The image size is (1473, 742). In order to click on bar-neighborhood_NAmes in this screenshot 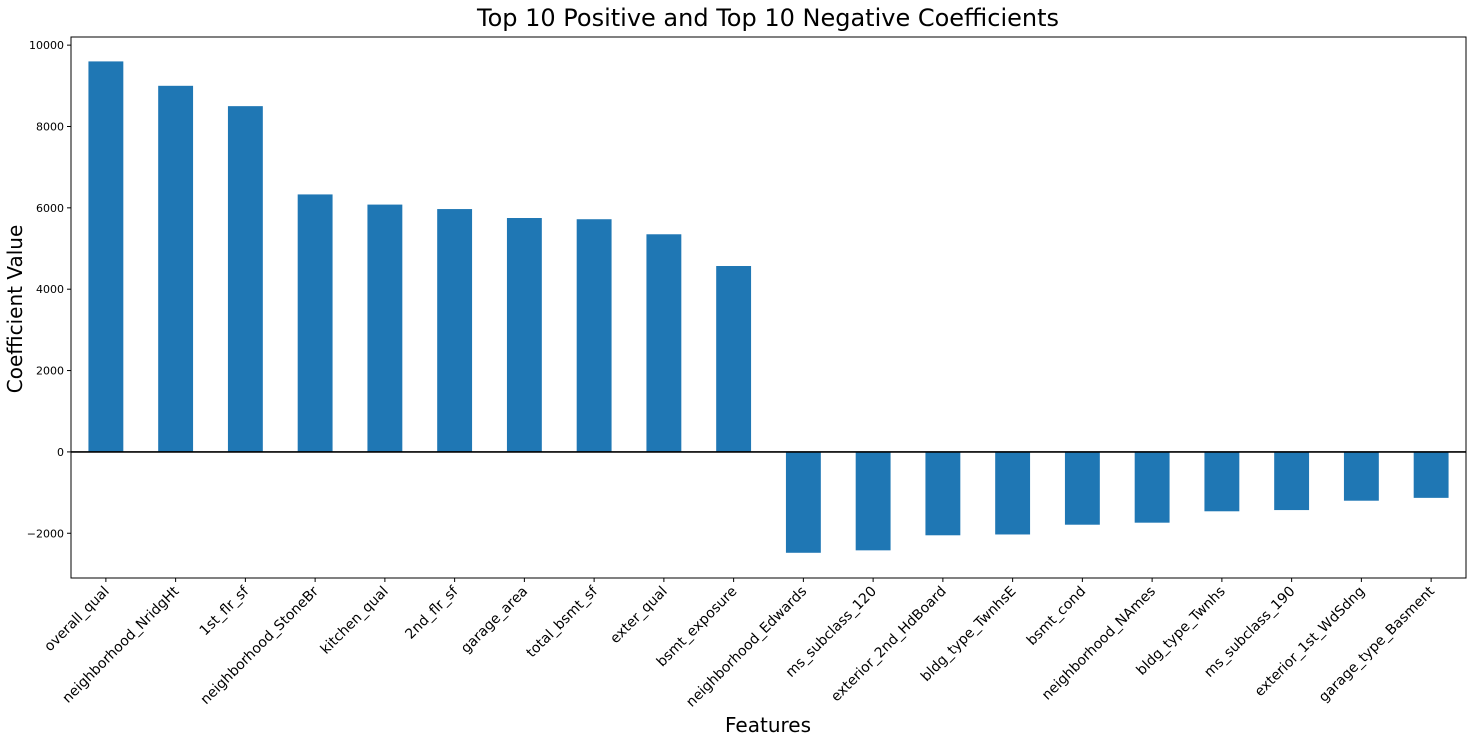, I will do `click(1152, 487)`.